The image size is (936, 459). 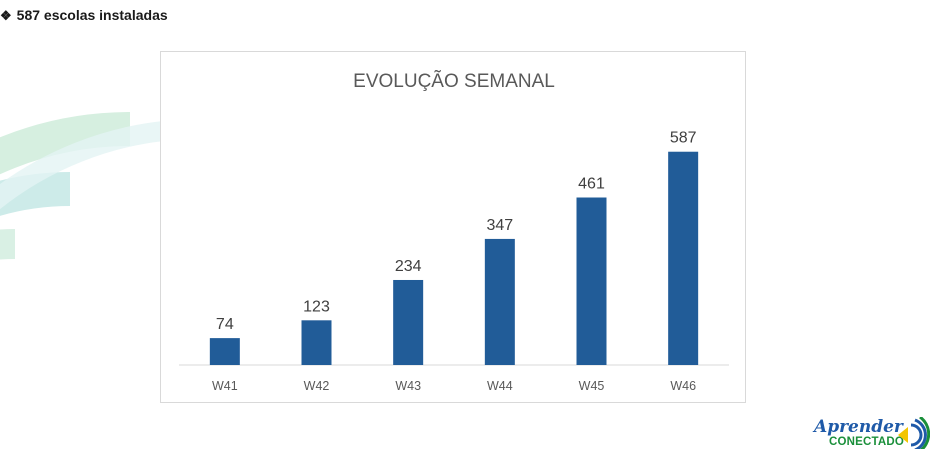 I want to click on data-label-w43: 234, so click(x=408, y=266).